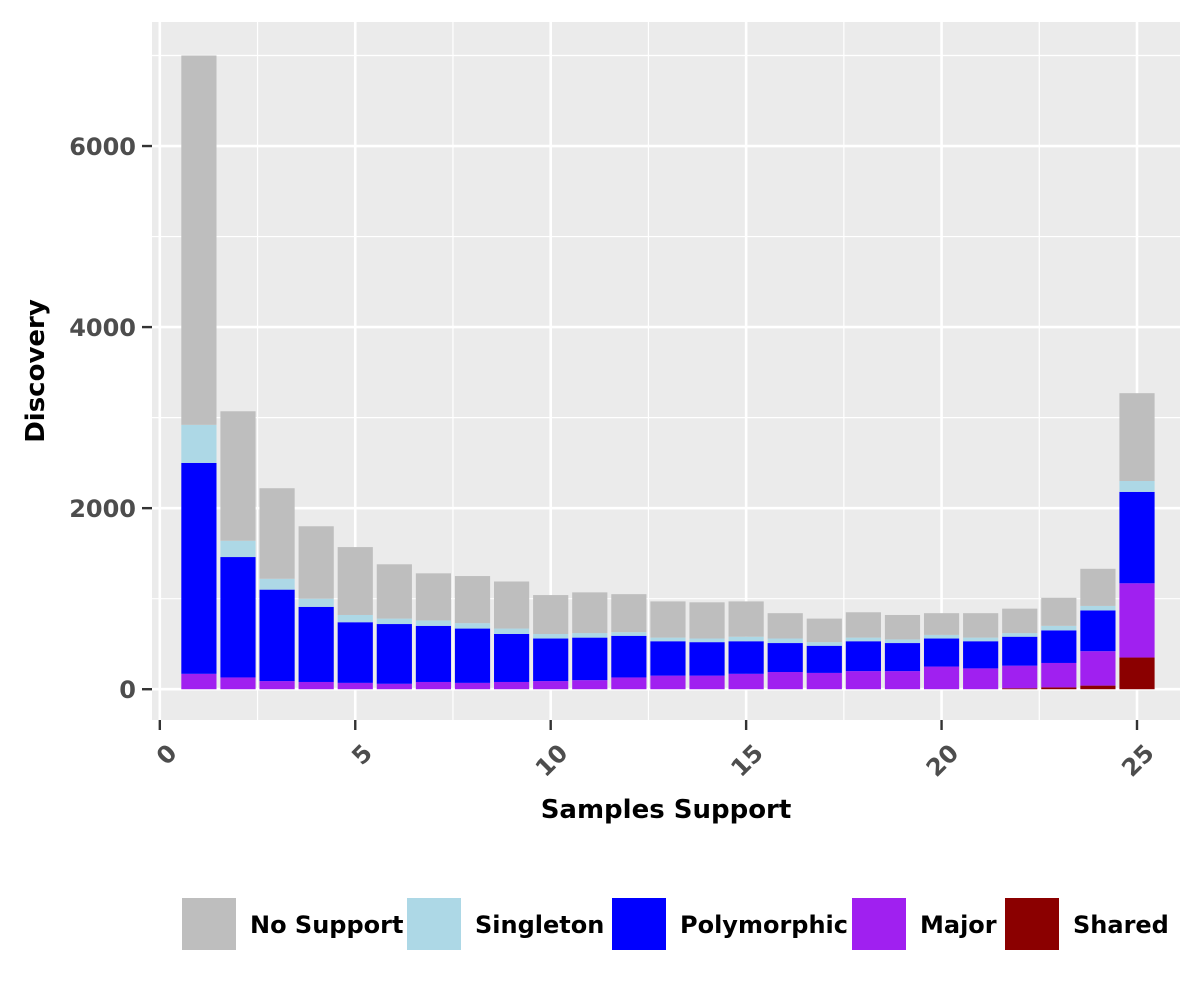 The width and height of the screenshot is (1200, 1000). I want to click on x-axis: 0 5 10 15 20 25, so click(655, 751).